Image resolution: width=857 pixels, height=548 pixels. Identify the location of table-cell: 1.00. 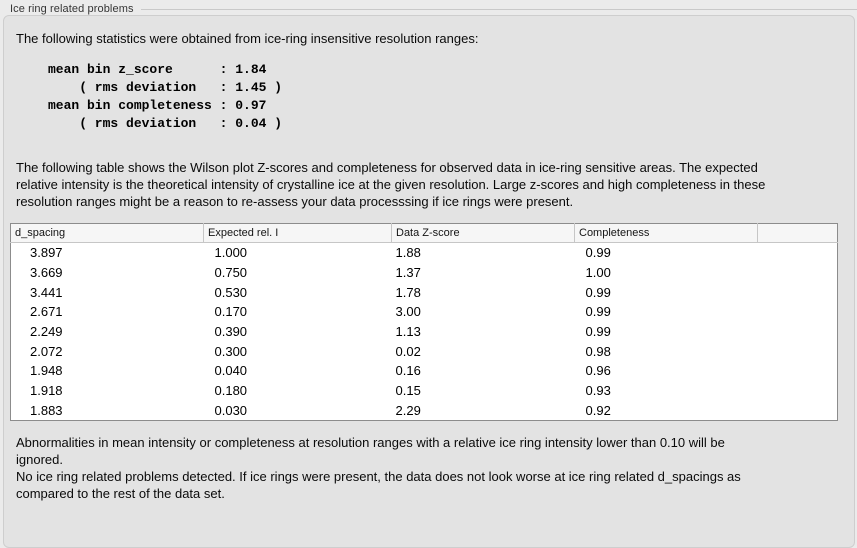
(598, 273).